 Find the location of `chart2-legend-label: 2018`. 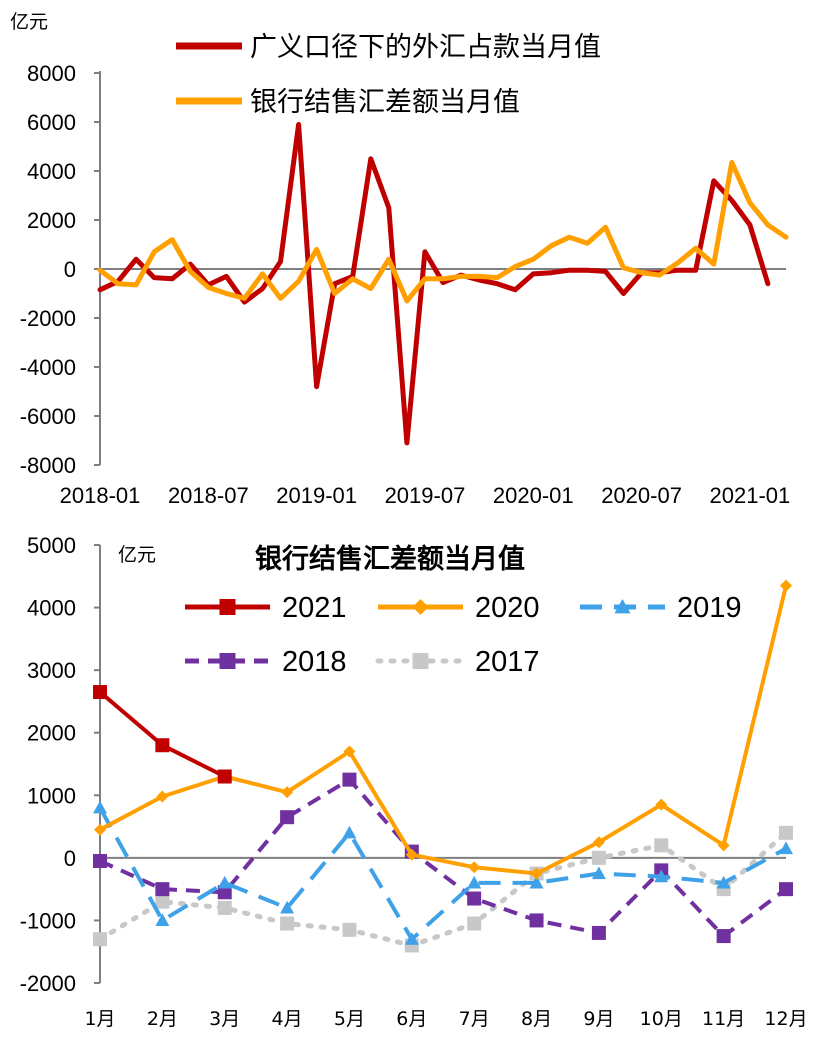

chart2-legend-label: 2018 is located at coordinates (314, 662).